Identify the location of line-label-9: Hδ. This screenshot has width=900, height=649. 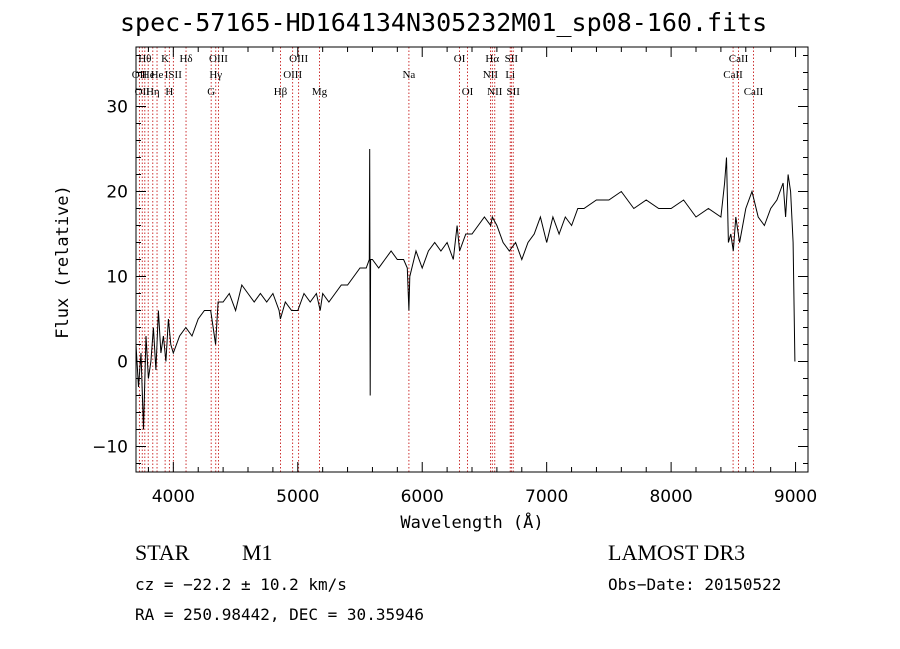
(185, 59).